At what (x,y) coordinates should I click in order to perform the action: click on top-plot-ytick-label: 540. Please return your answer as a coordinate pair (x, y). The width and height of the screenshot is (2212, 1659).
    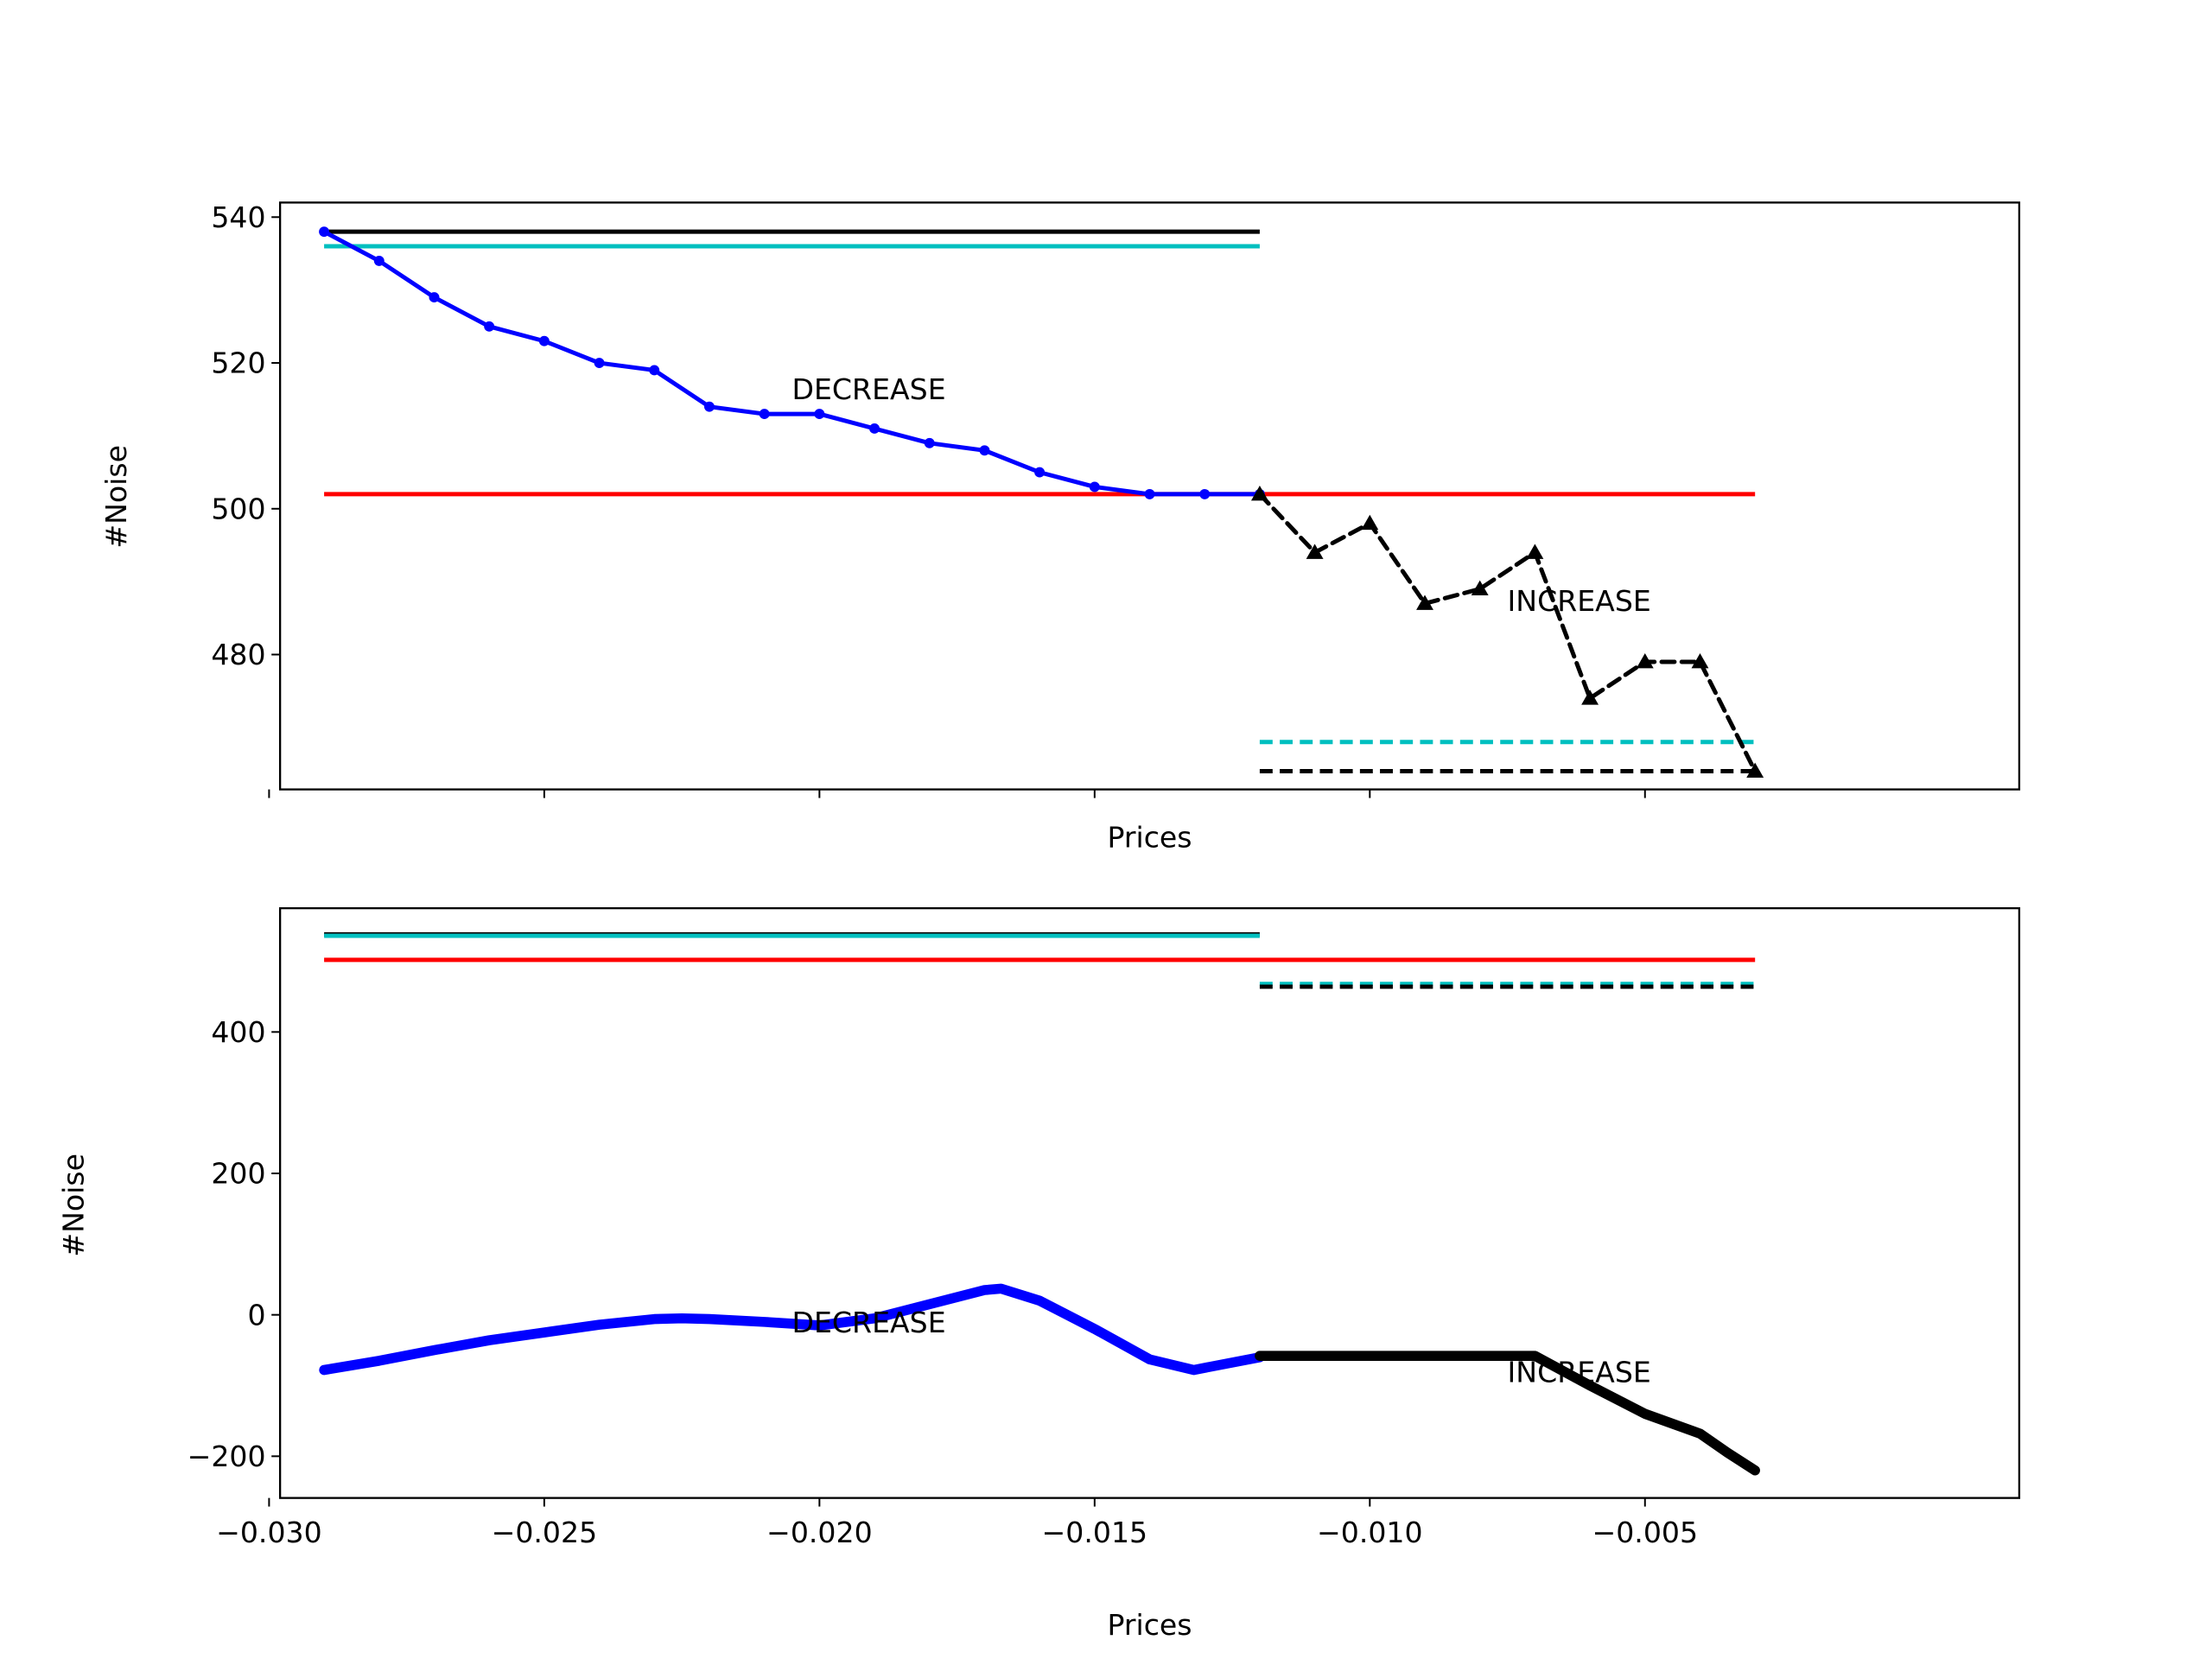
    Looking at the image, I should click on (238, 217).